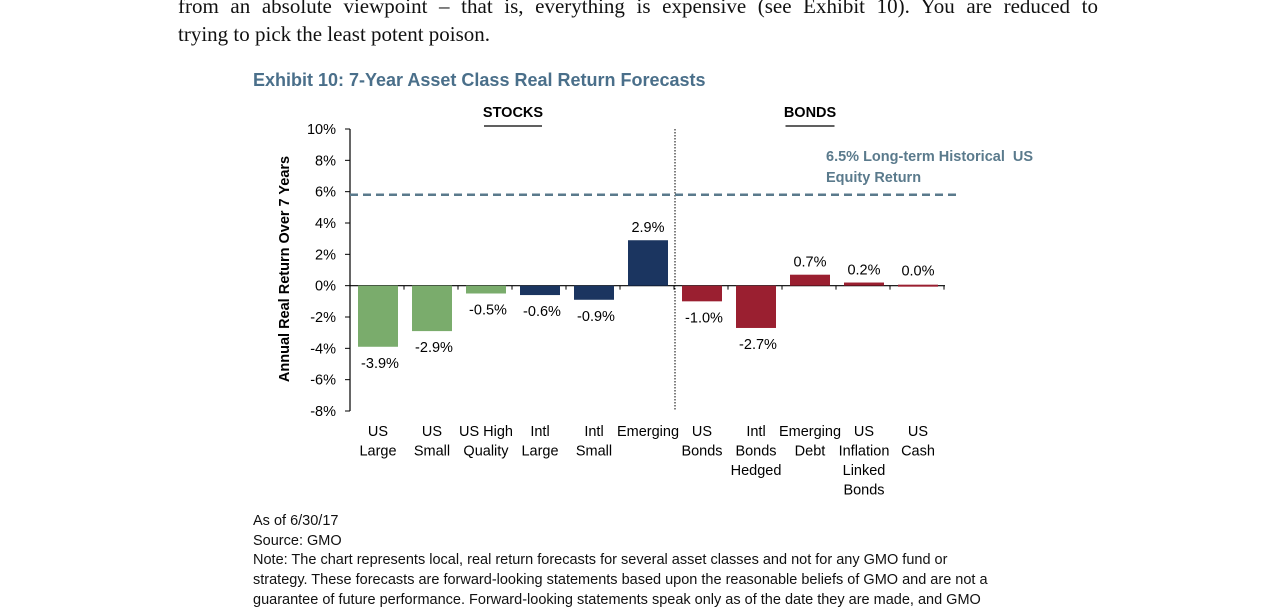 The height and width of the screenshot is (611, 1275). Describe the element at coordinates (321, 130) in the screenshot. I see `y-tick-label: 10%` at that location.